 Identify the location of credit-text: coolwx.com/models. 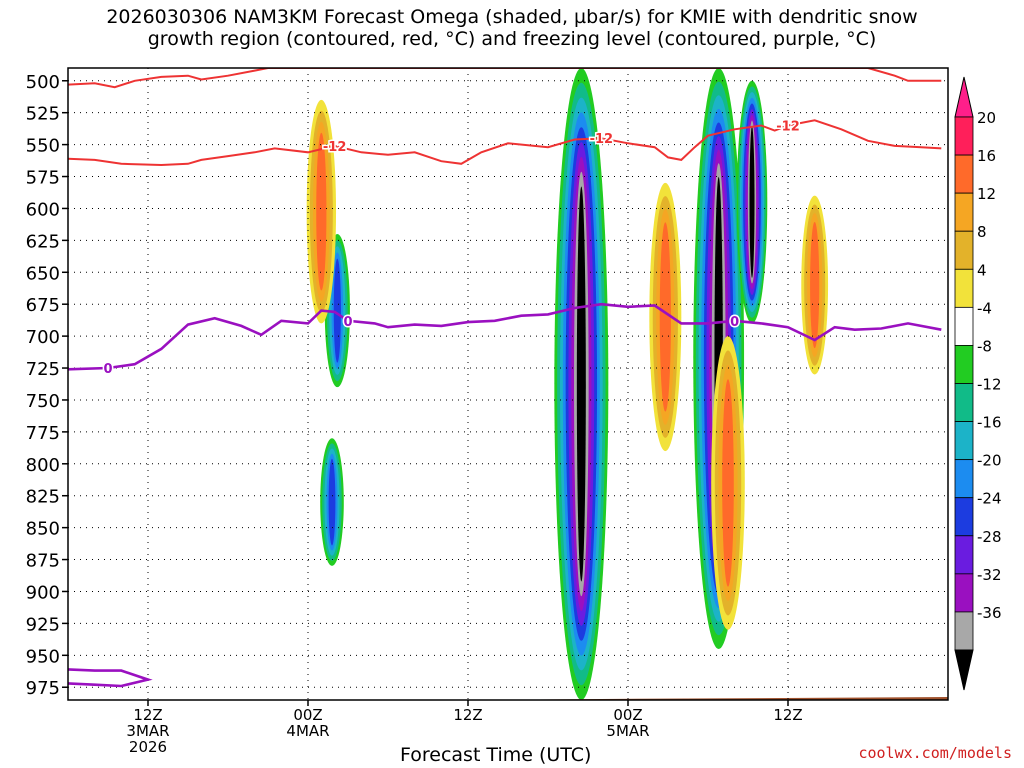
(935, 753).